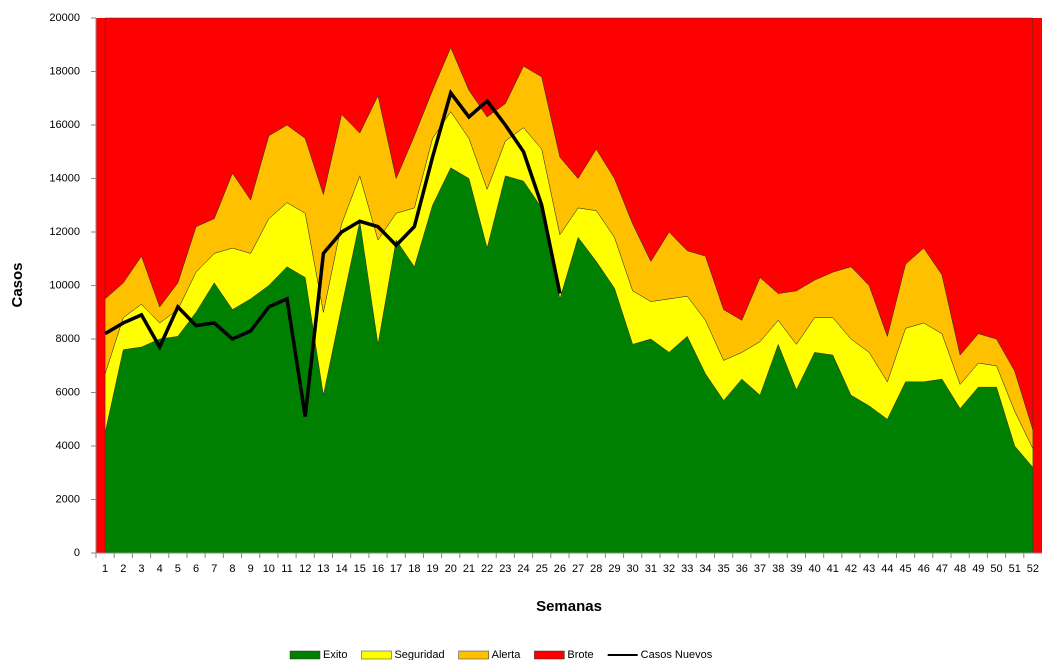 The image size is (1042, 665). I want to click on legend-label: Alerta, so click(507, 654).